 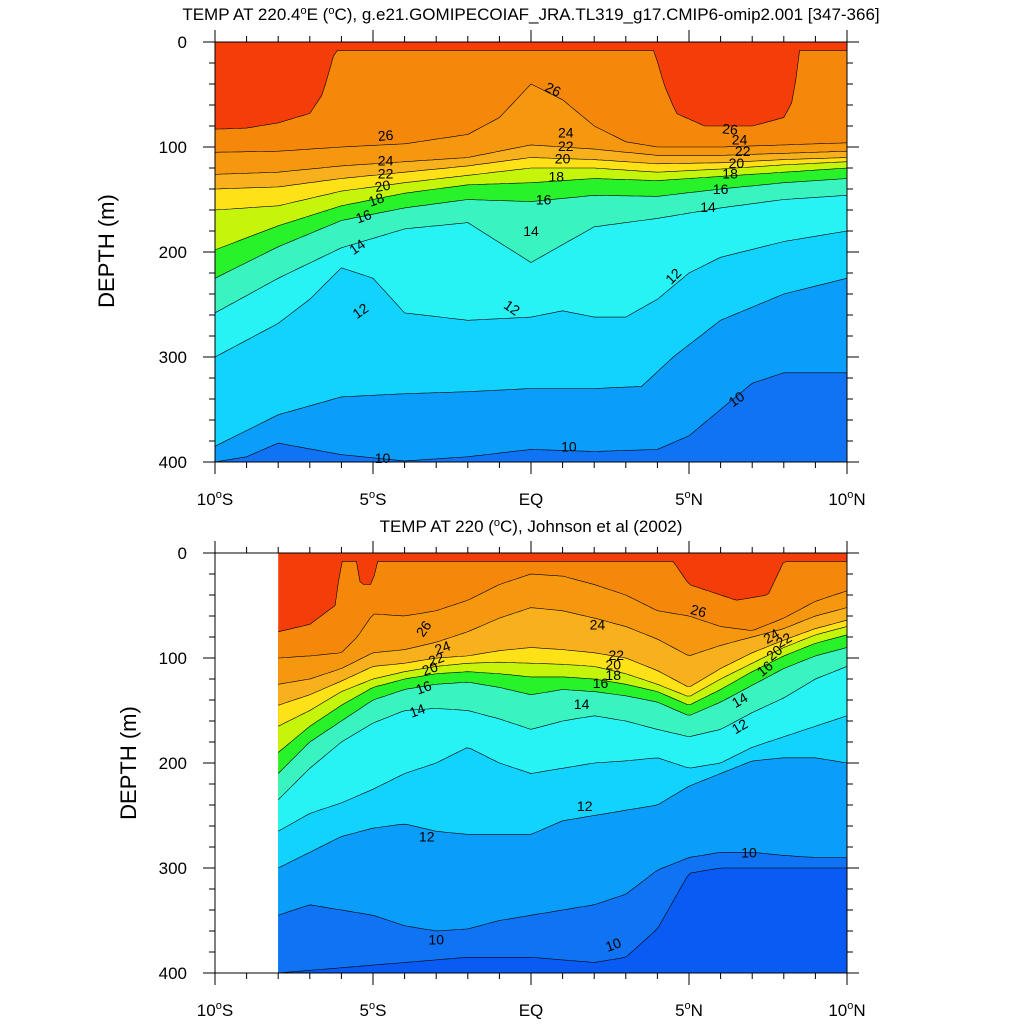 I want to click on panel-title: TEMP AT 220 (oC), Johnson et al (2002), so click(x=531, y=526).